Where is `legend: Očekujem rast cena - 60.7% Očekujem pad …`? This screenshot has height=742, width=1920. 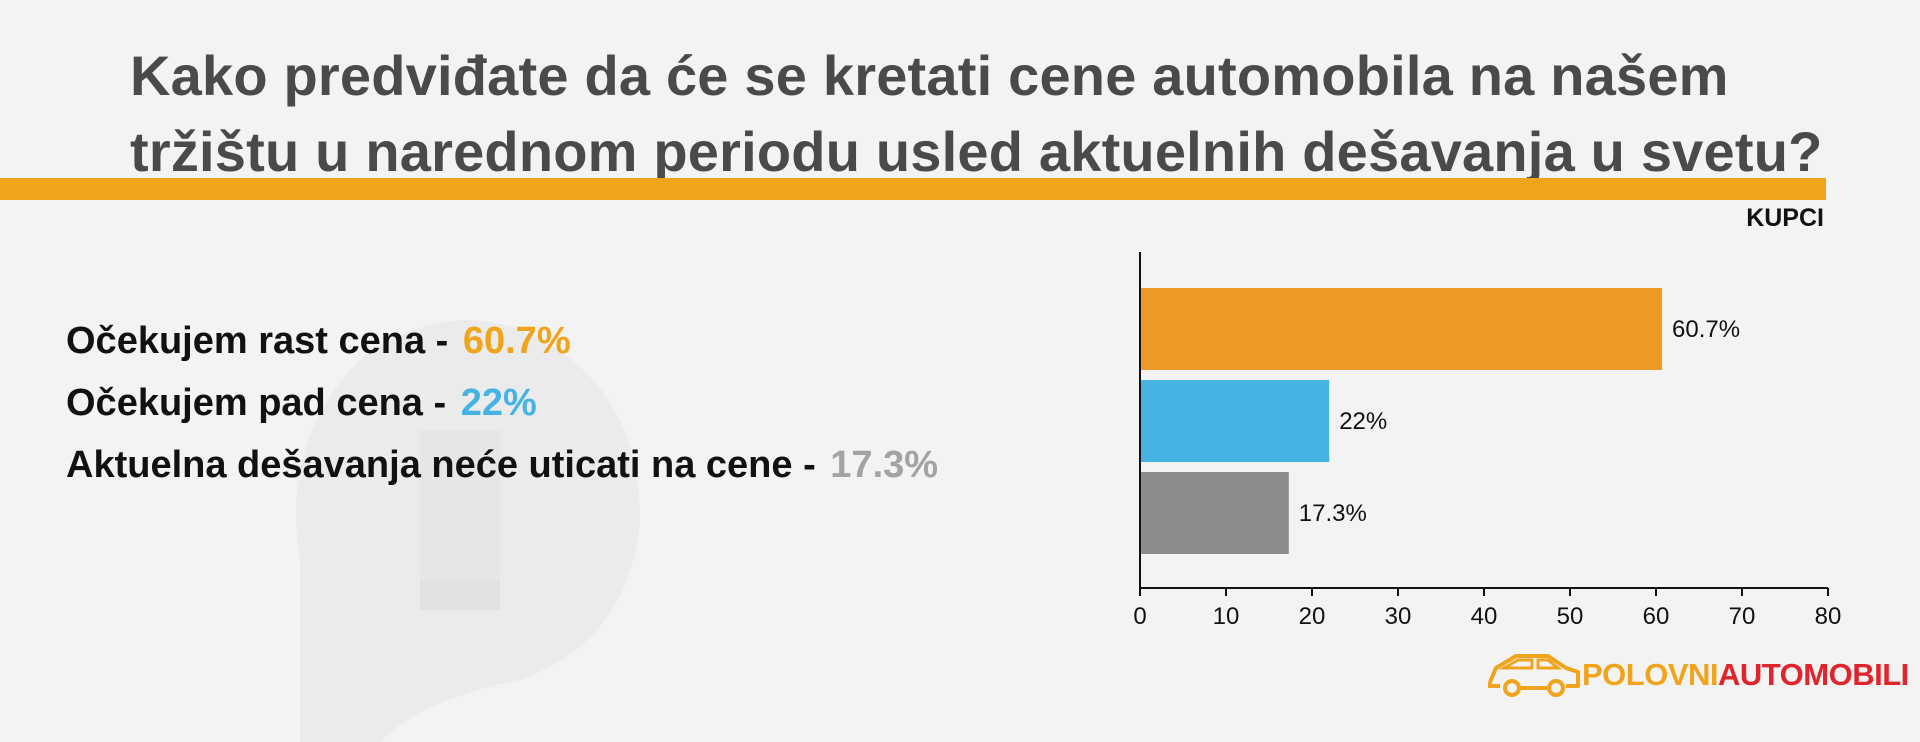 legend: Očekujem rast cena - 60.7% Očekujem pad … is located at coordinates (502, 403).